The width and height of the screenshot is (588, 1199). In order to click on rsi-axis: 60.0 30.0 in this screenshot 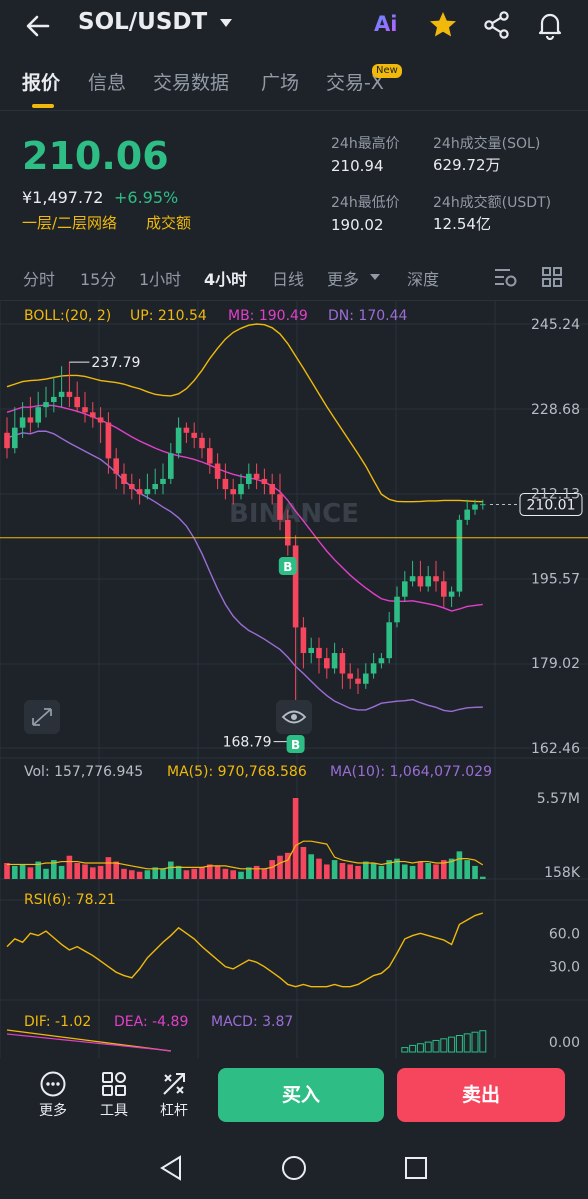, I will do `click(564, 950)`.